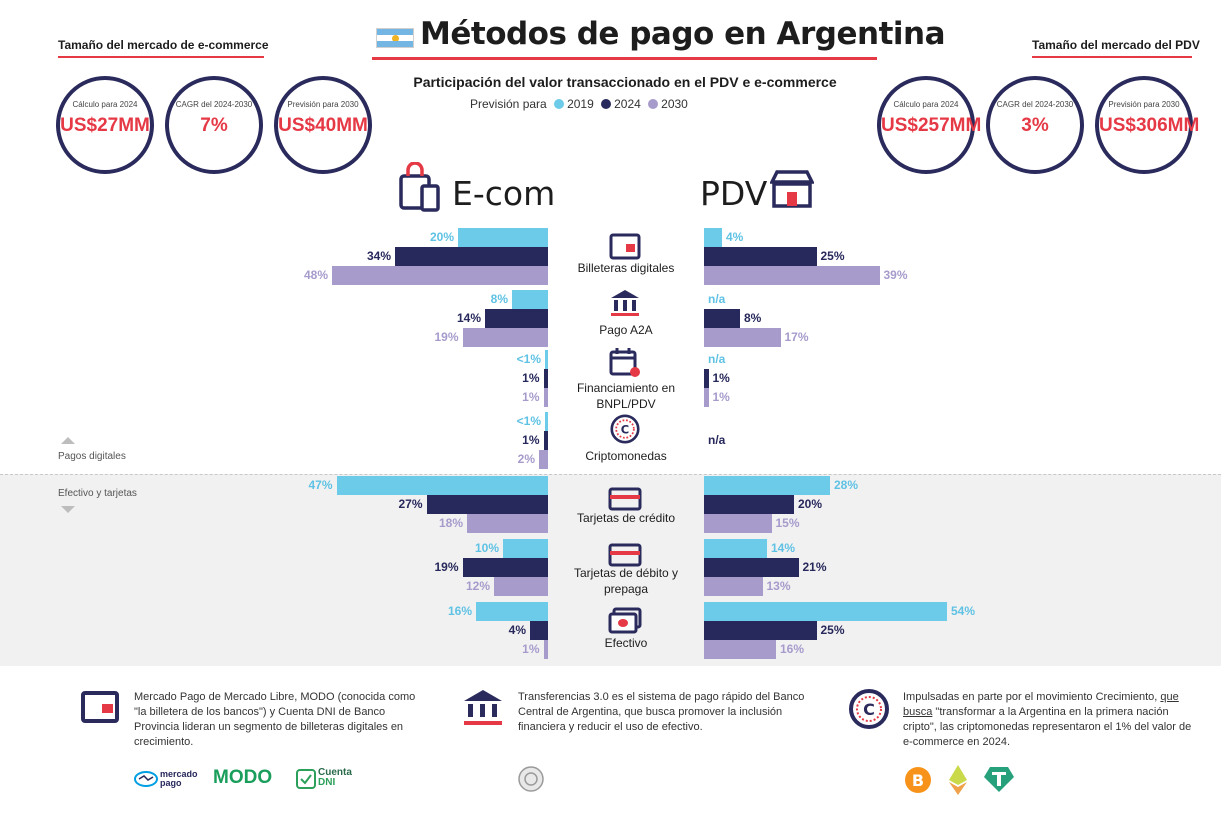 Image resolution: width=1221 pixels, height=813 pixels. I want to click on stat-value: US$27MM, so click(105, 125).